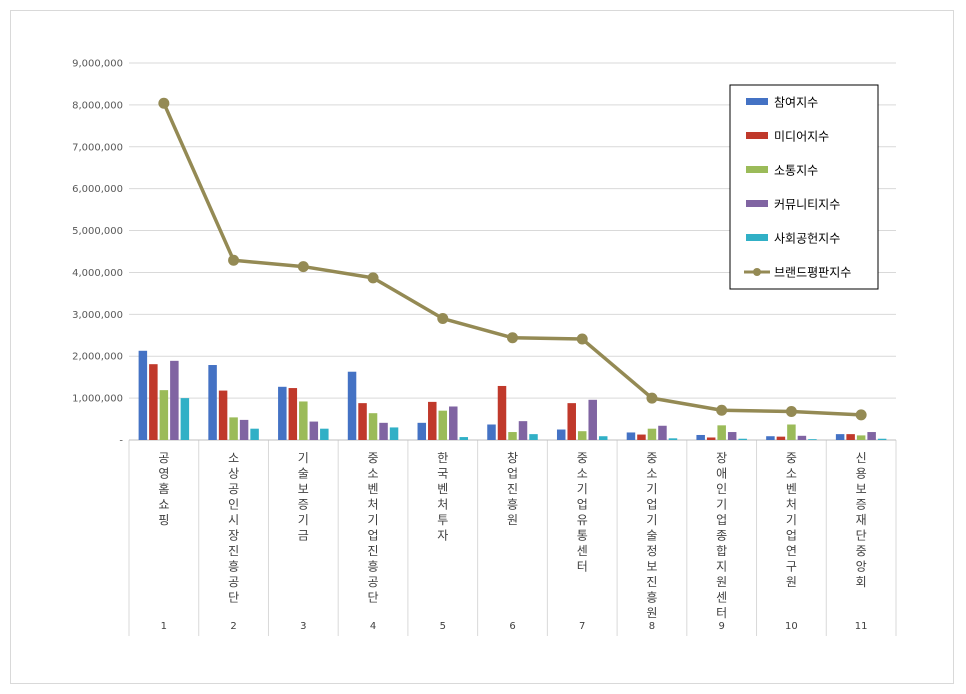 Image resolution: width=966 pixels, height=694 pixels. What do you see at coordinates (97, 357) in the screenshot?
I see `y-tick-label: 2,000,000` at bounding box center [97, 357].